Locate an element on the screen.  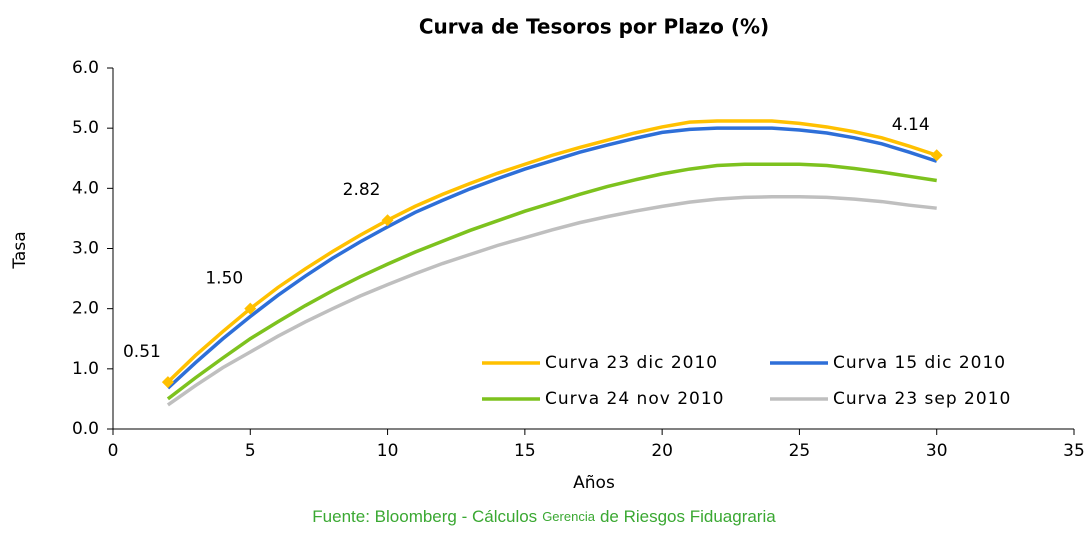
legend-label: Curva 24 nov 2010 is located at coordinates (634, 399).